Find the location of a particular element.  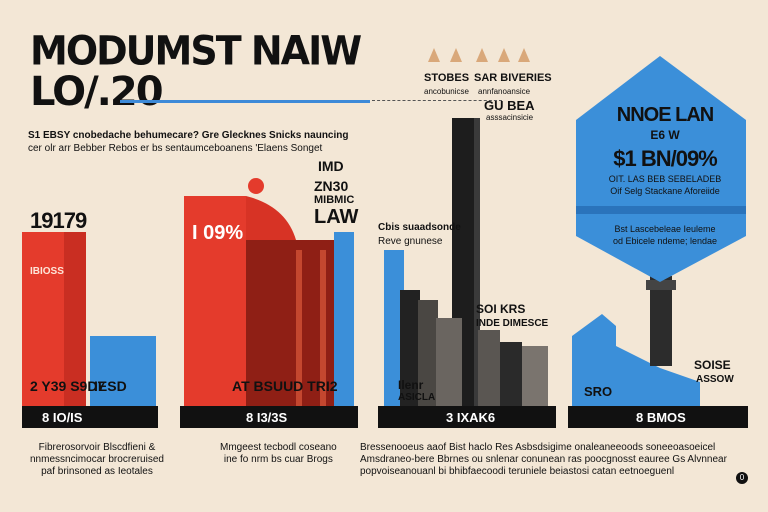

title-line2: LO/.20 is located at coordinates (97, 92).